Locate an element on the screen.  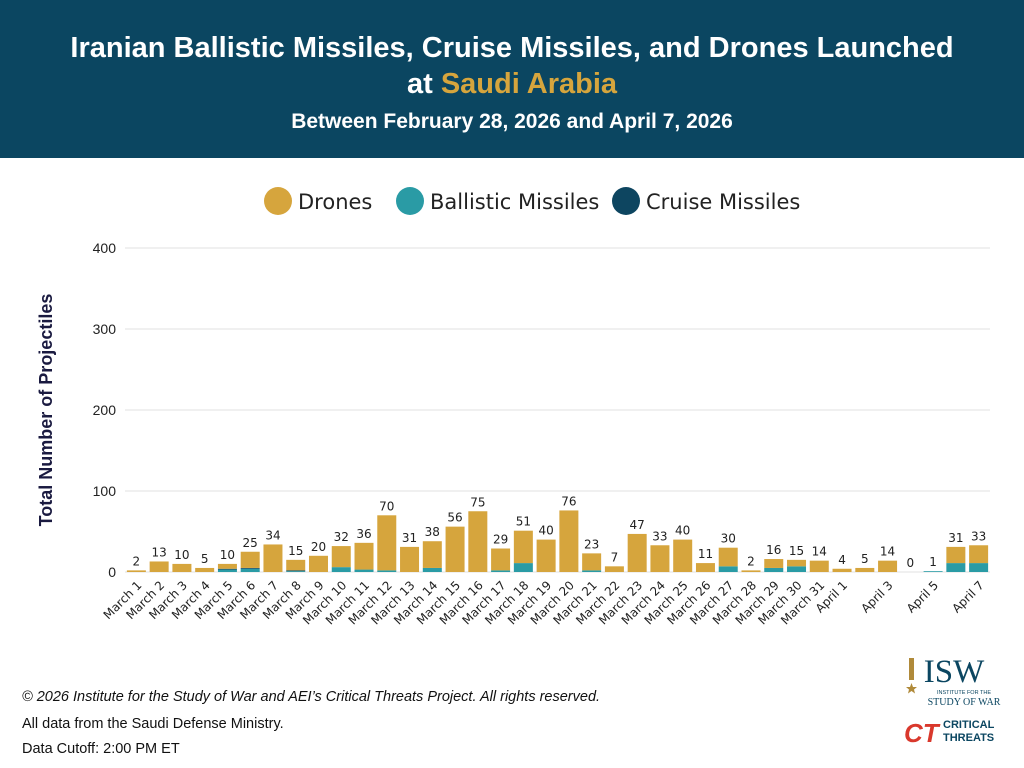
bar-total-label: 5 is located at coordinates (205, 559).